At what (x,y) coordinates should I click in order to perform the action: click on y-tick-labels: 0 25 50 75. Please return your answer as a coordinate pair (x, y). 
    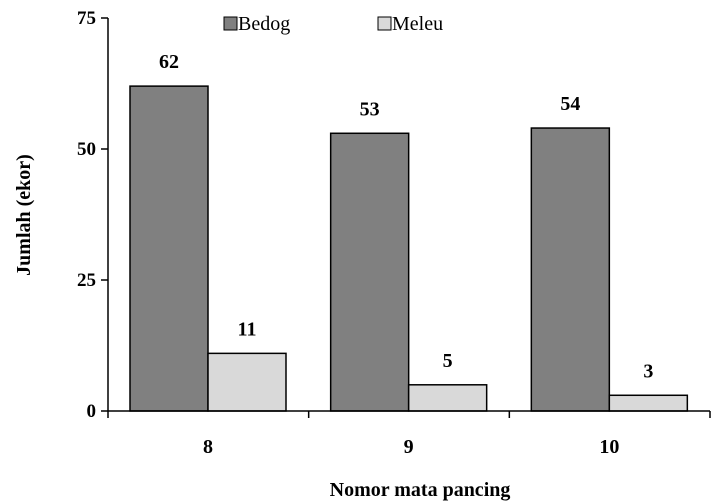
    Looking at the image, I should click on (86, 215).